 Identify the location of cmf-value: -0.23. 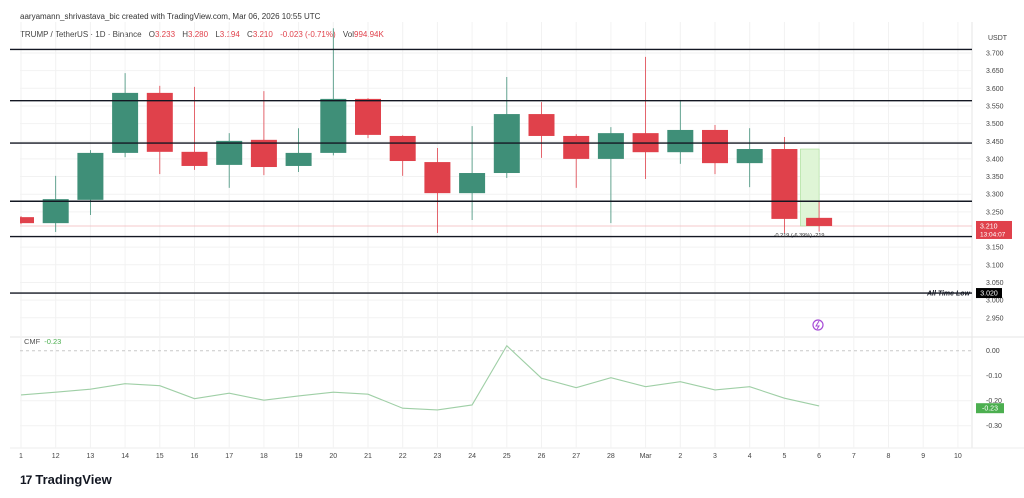
(53, 341).